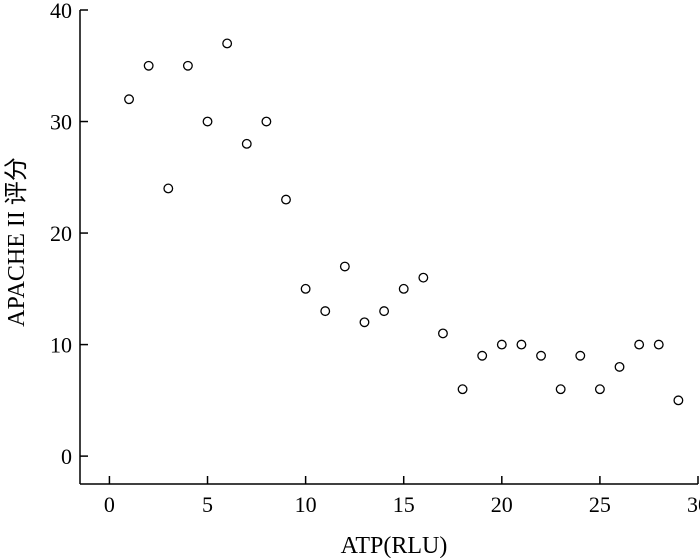 The image size is (700, 558). What do you see at coordinates (61, 11) in the screenshot?
I see `y-tick-label: 40` at bounding box center [61, 11].